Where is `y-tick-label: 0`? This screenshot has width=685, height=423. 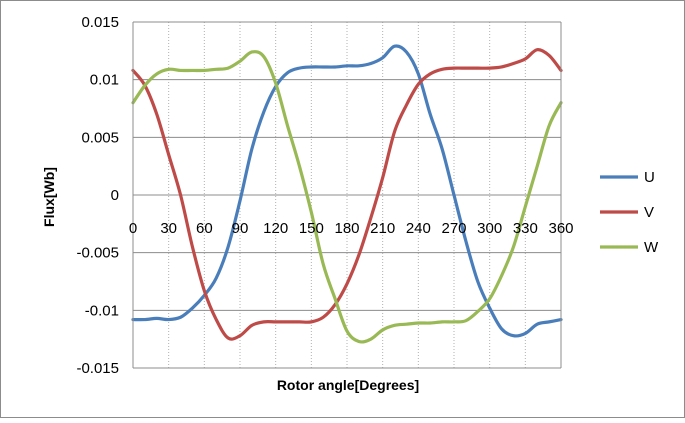 y-tick-label: 0 is located at coordinates (115, 195).